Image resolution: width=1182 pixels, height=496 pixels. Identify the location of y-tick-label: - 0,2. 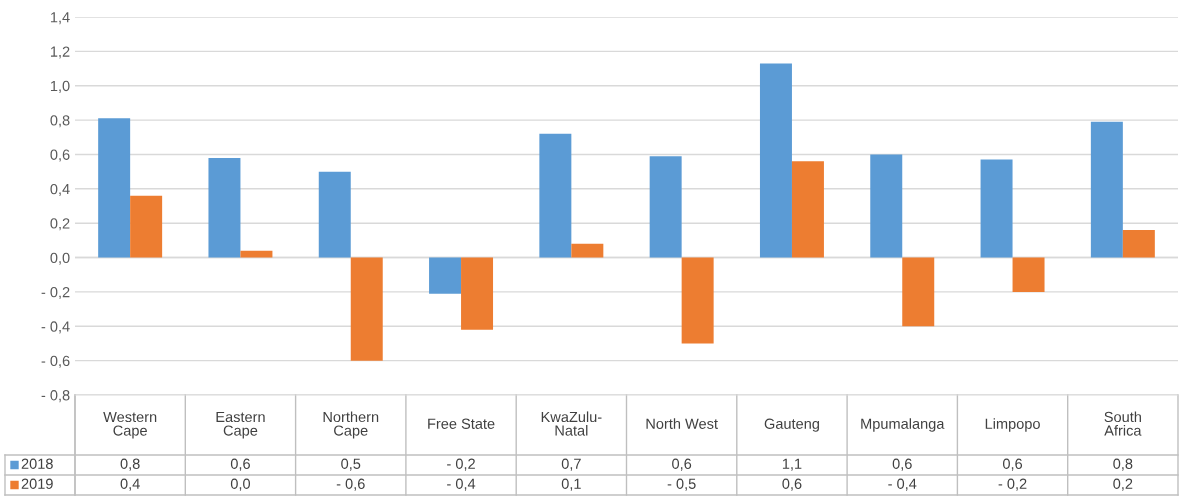
(55, 293).